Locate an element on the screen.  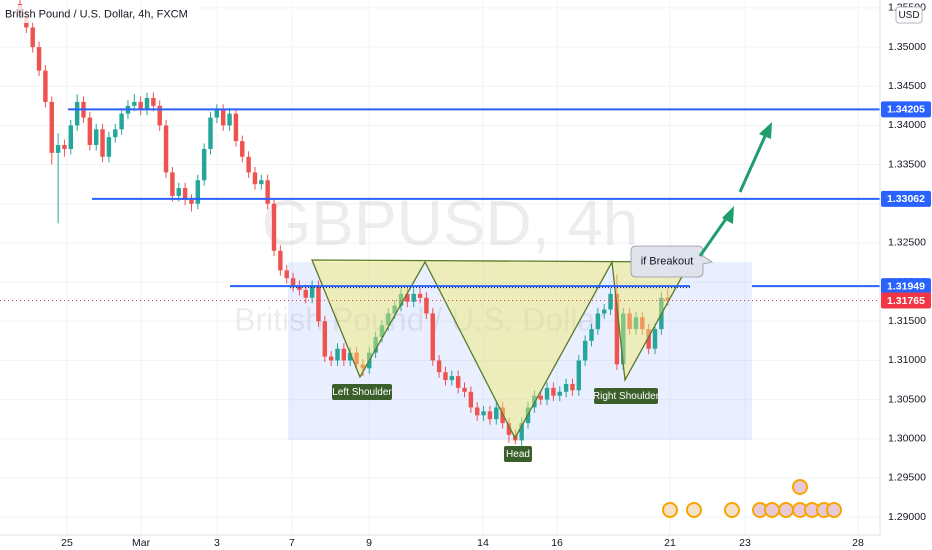
y-tick-label: 1.29500 is located at coordinates (907, 478).